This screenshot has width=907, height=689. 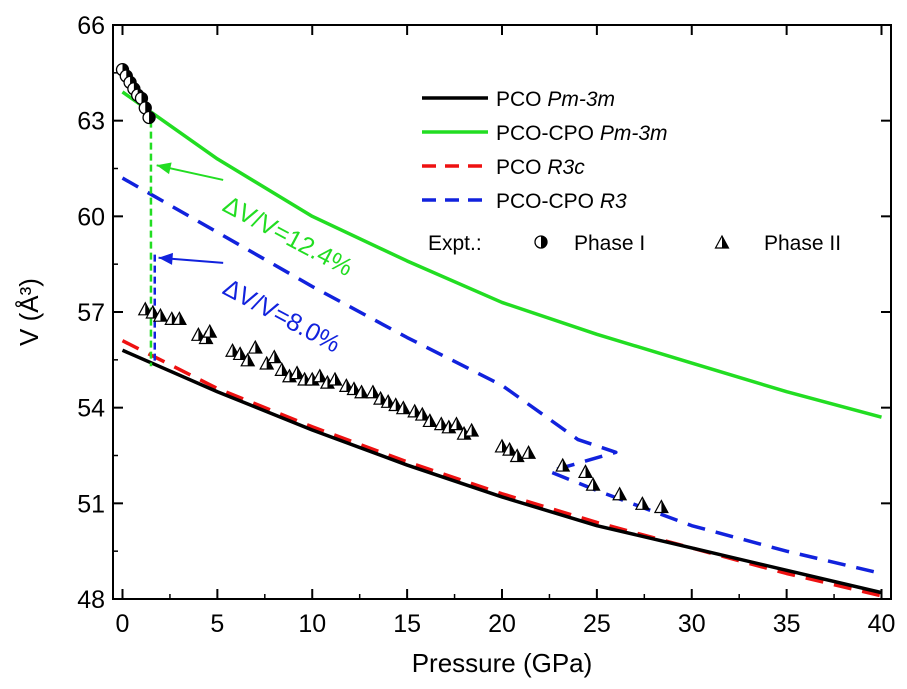 What do you see at coordinates (91, 122) in the screenshot?
I see `y-tick-label: 63` at bounding box center [91, 122].